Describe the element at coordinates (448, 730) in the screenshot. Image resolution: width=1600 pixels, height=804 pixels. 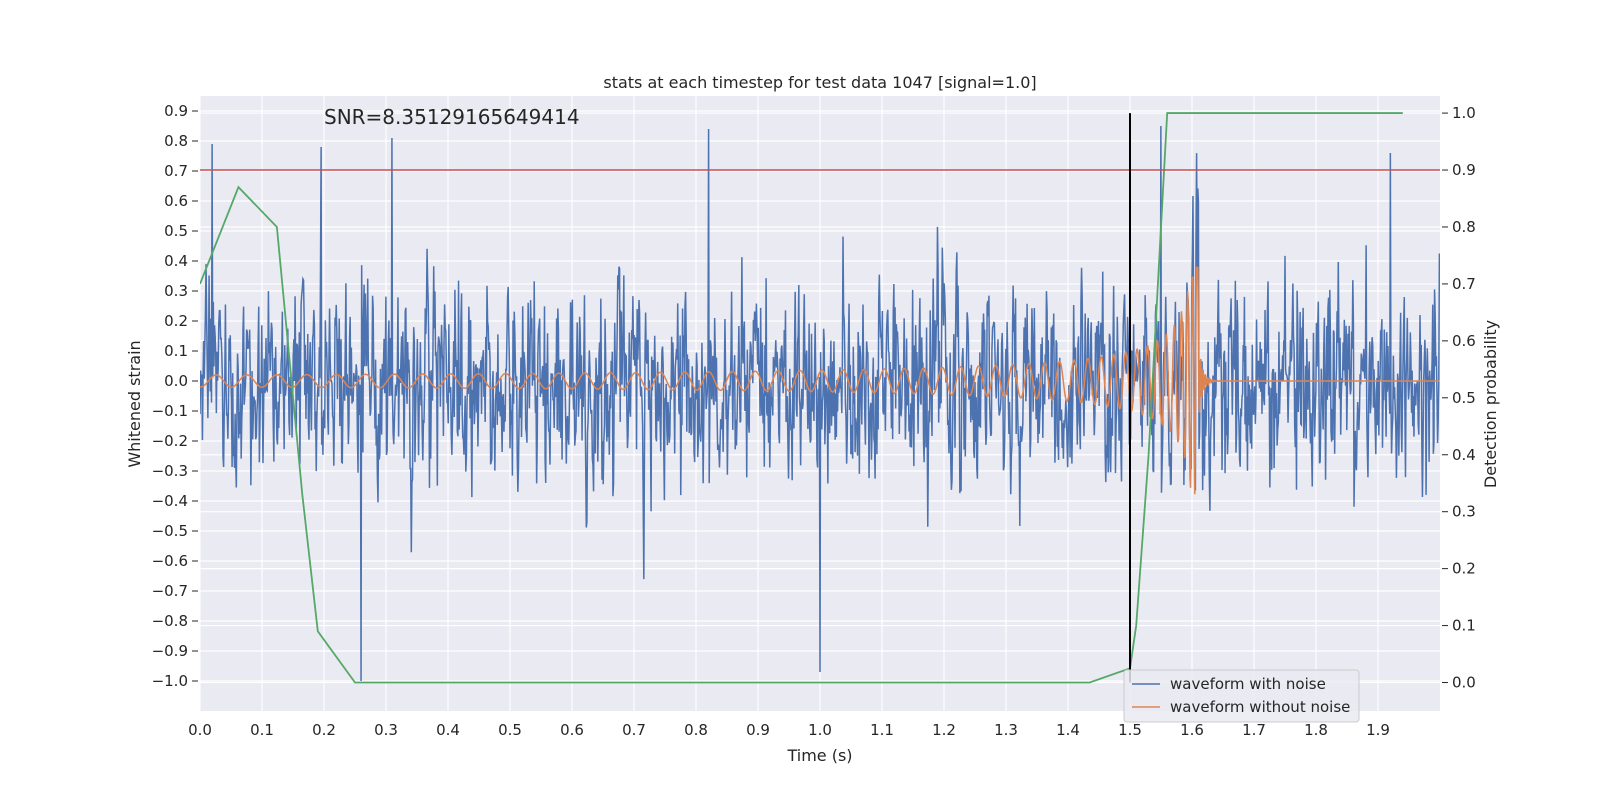
I see `x-tick-label: 0.4` at that location.